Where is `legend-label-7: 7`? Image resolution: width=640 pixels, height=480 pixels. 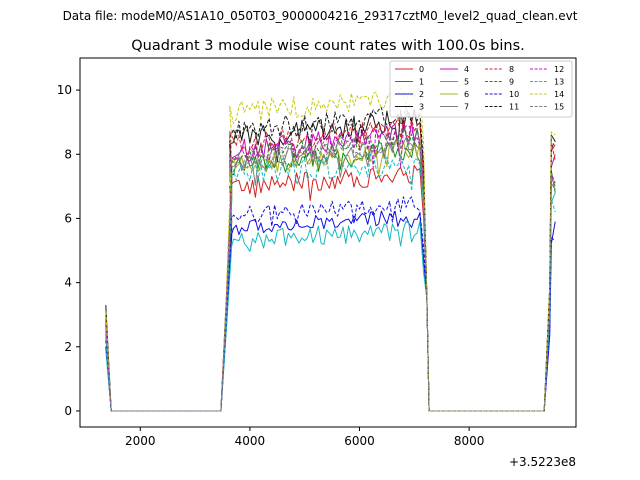 legend-label-7: 7 is located at coordinates (466, 107).